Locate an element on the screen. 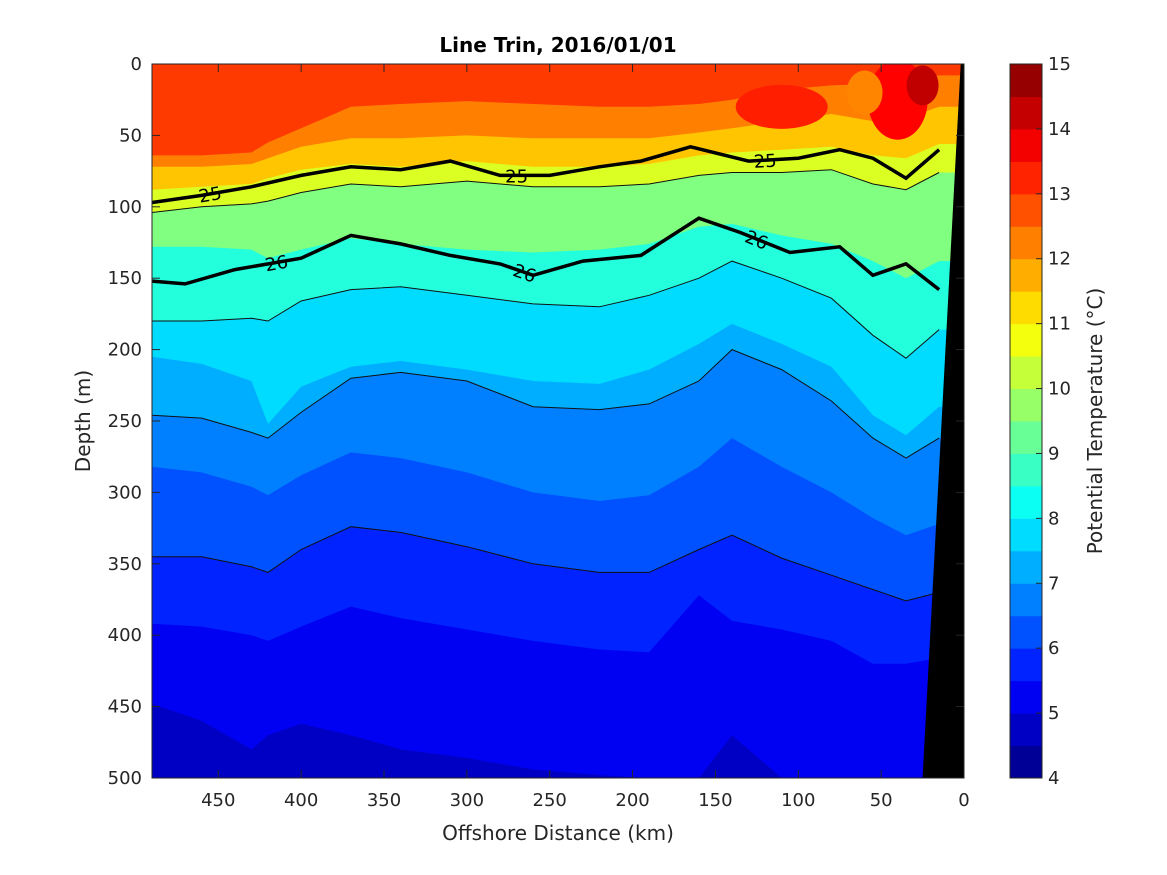  colorbar-frame is located at coordinates (1026, 421).